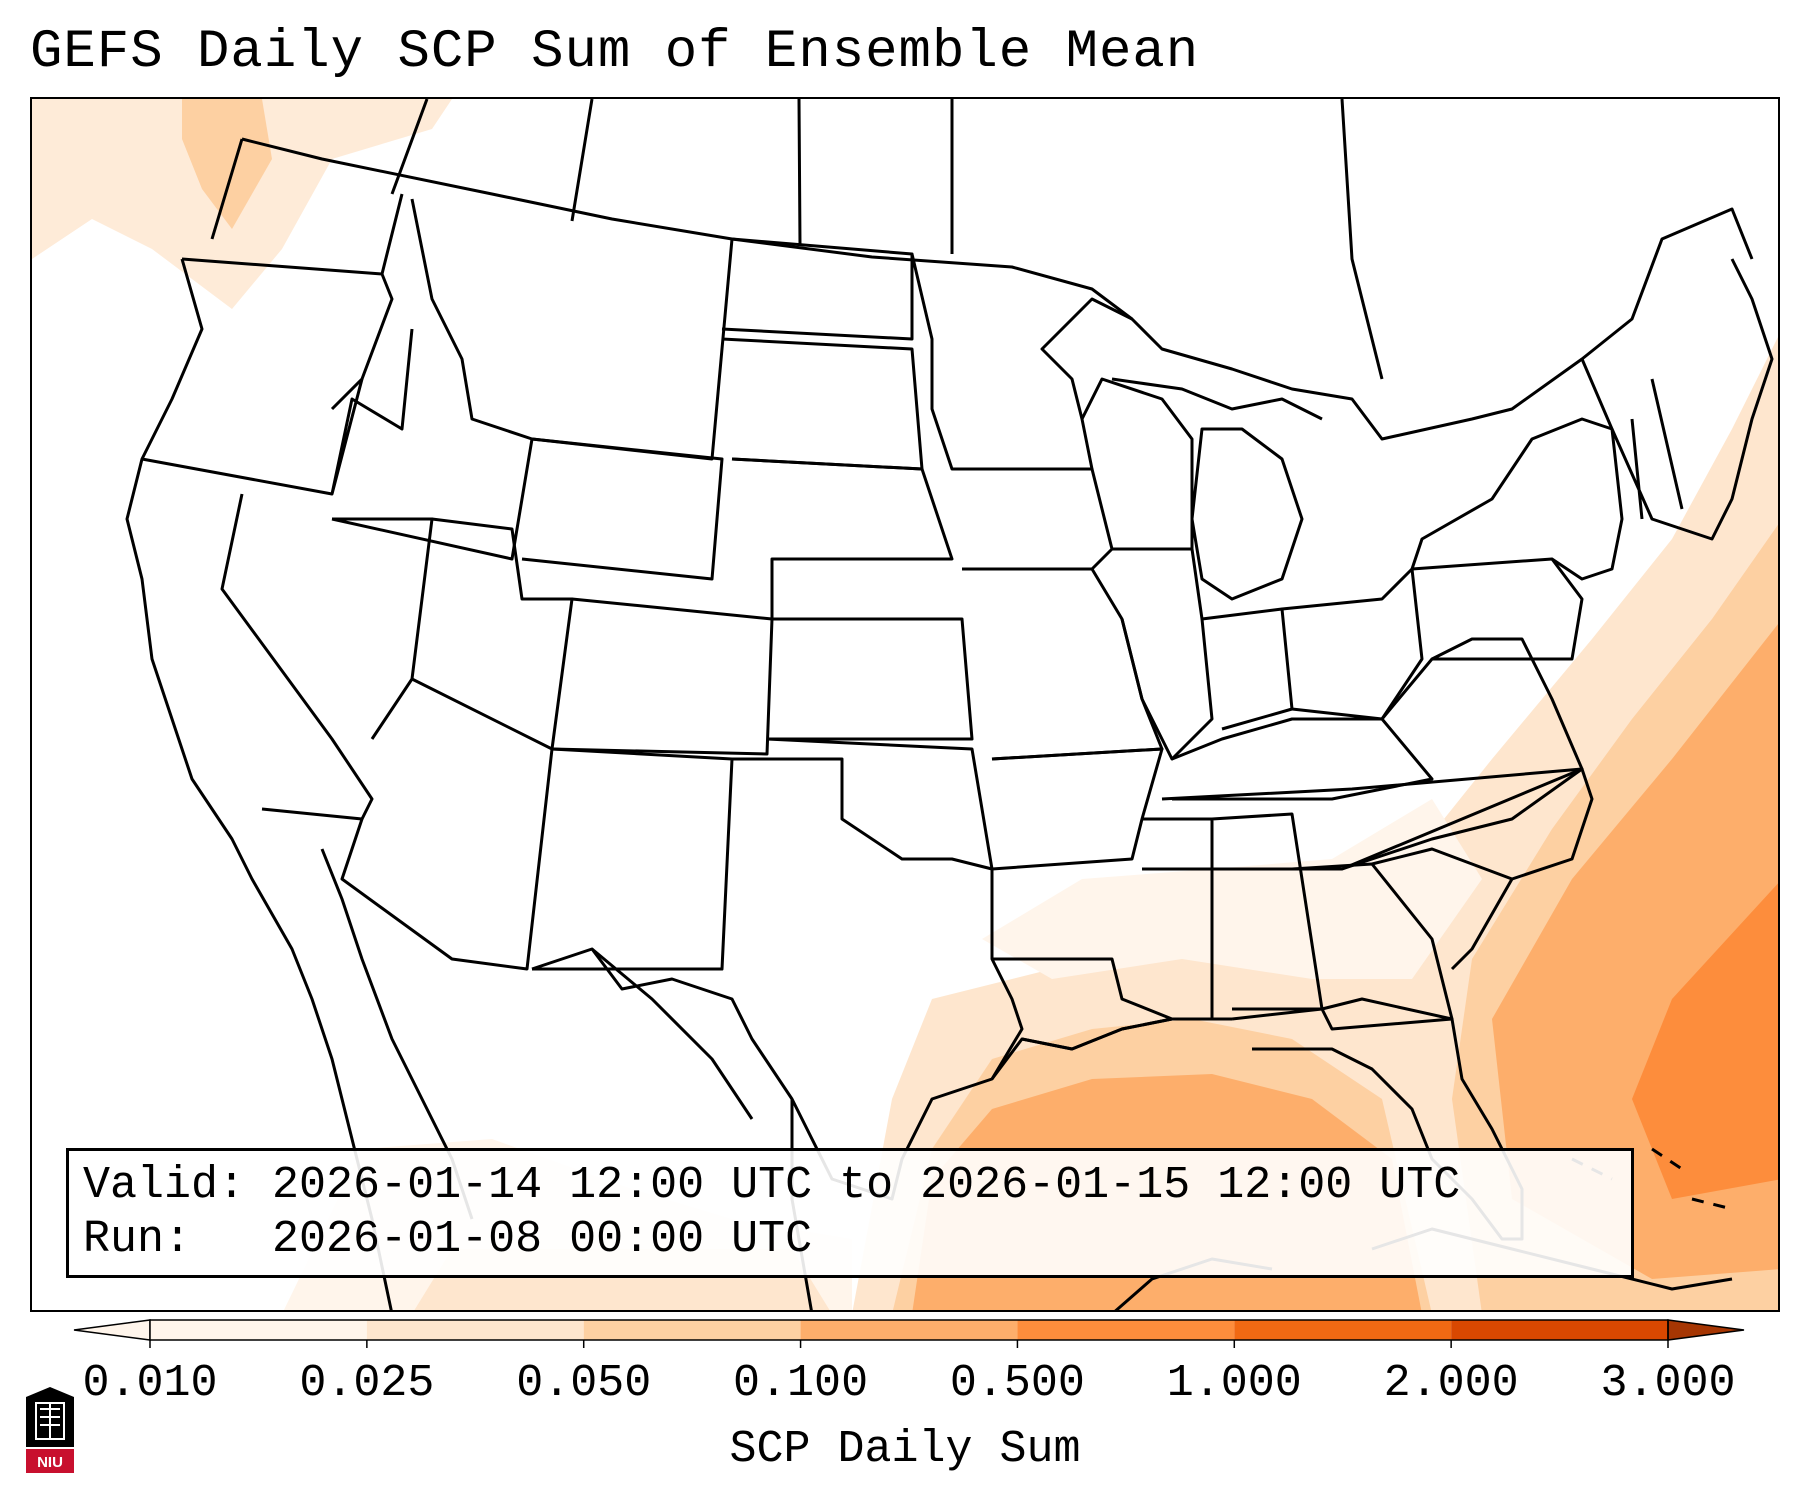 The image size is (1803, 1500). I want to click on scp-area-southeast-faint, so click(1232, 889).